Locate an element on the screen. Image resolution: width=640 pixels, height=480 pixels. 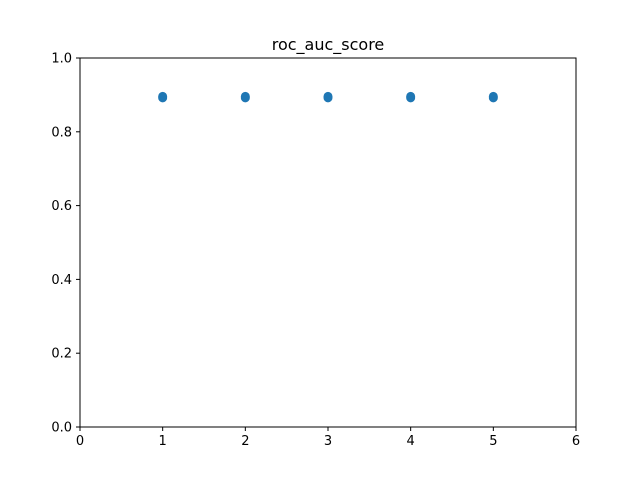
y-tick-label: 0.6 is located at coordinates (61, 206).